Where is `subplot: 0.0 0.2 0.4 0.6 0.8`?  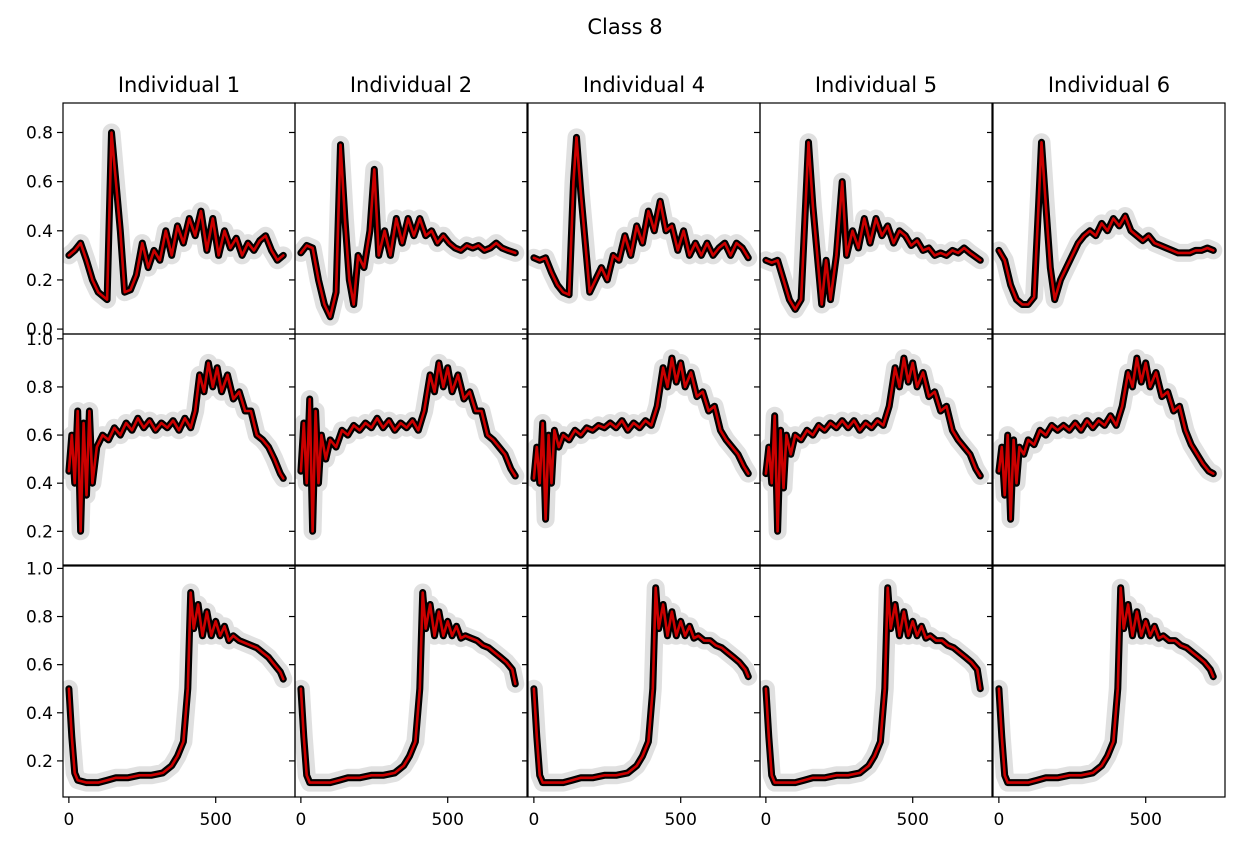 subplot: 0.0 0.2 0.4 0.6 0.8 is located at coordinates (161, 221).